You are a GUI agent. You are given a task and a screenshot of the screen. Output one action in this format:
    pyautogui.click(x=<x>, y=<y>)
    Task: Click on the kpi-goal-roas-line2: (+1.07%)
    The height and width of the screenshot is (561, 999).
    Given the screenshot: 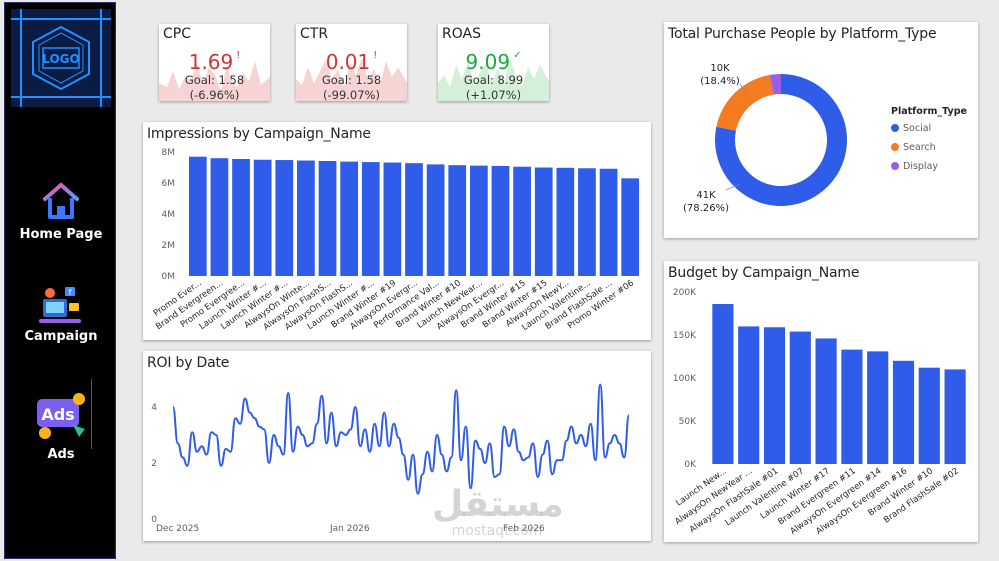 What is the action you would take?
    pyautogui.click(x=493, y=95)
    